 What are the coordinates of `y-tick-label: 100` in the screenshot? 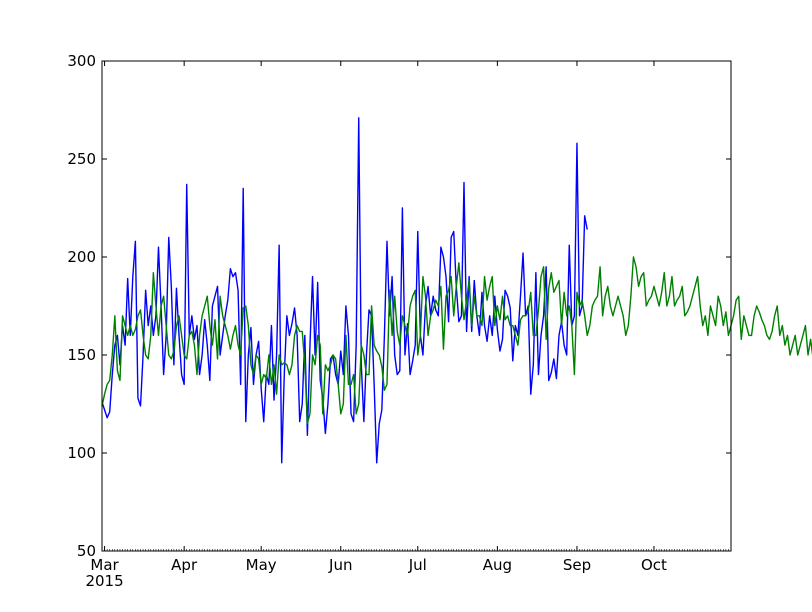 It's located at (81, 453).